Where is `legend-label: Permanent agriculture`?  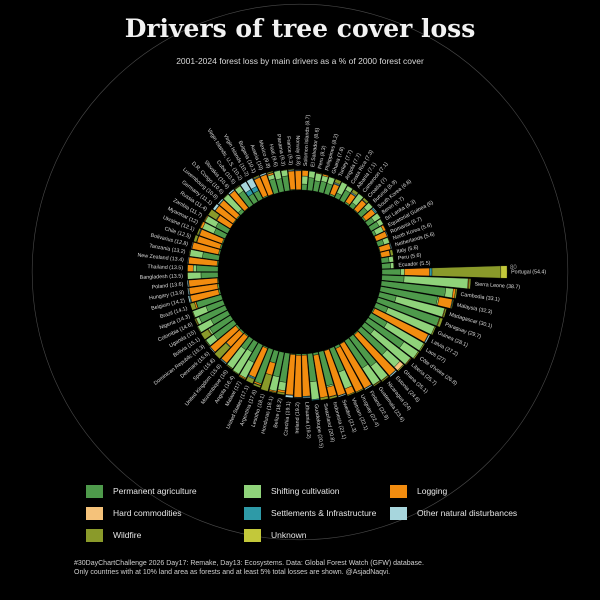 legend-label: Permanent agriculture is located at coordinates (155, 491).